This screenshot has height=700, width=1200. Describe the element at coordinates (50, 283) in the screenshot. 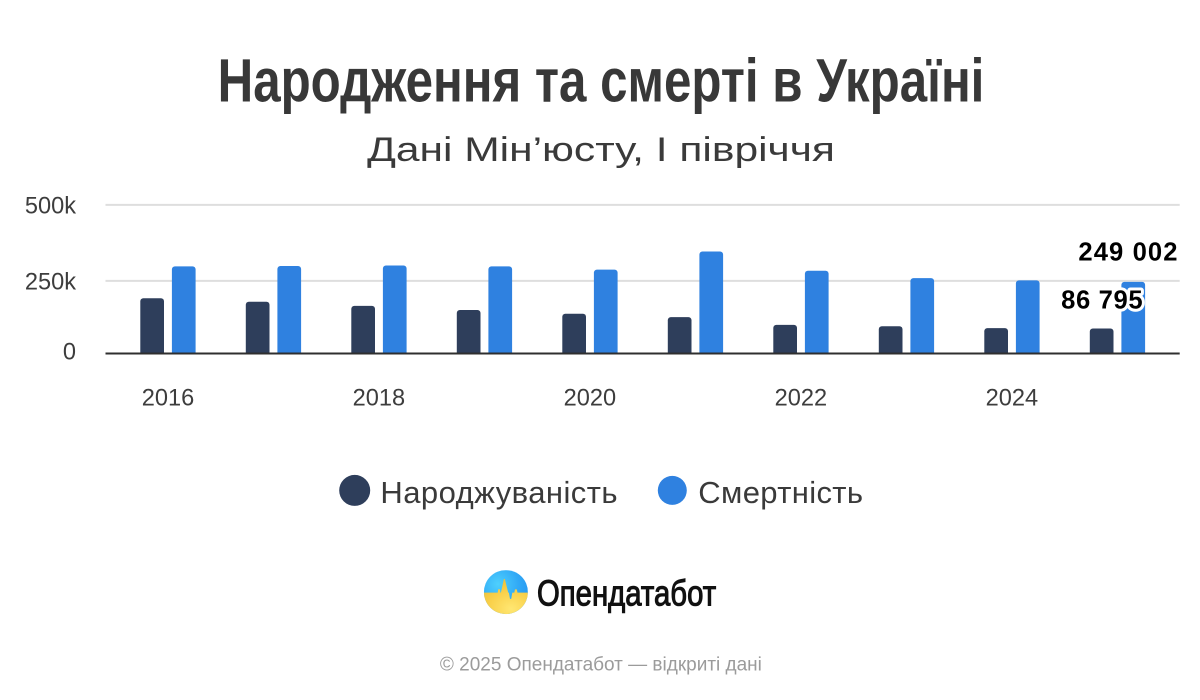

I see `svg-text: 250k` at that location.